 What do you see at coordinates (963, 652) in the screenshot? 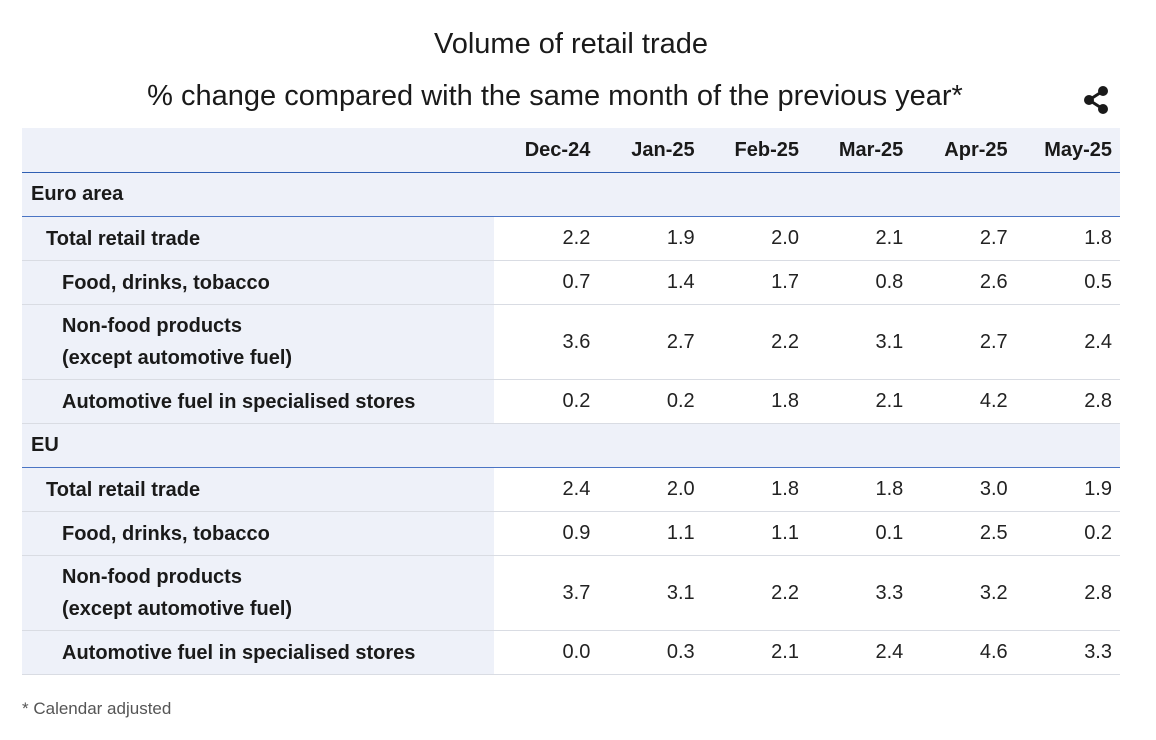
I see `value-cell: 4.6` at bounding box center [963, 652].